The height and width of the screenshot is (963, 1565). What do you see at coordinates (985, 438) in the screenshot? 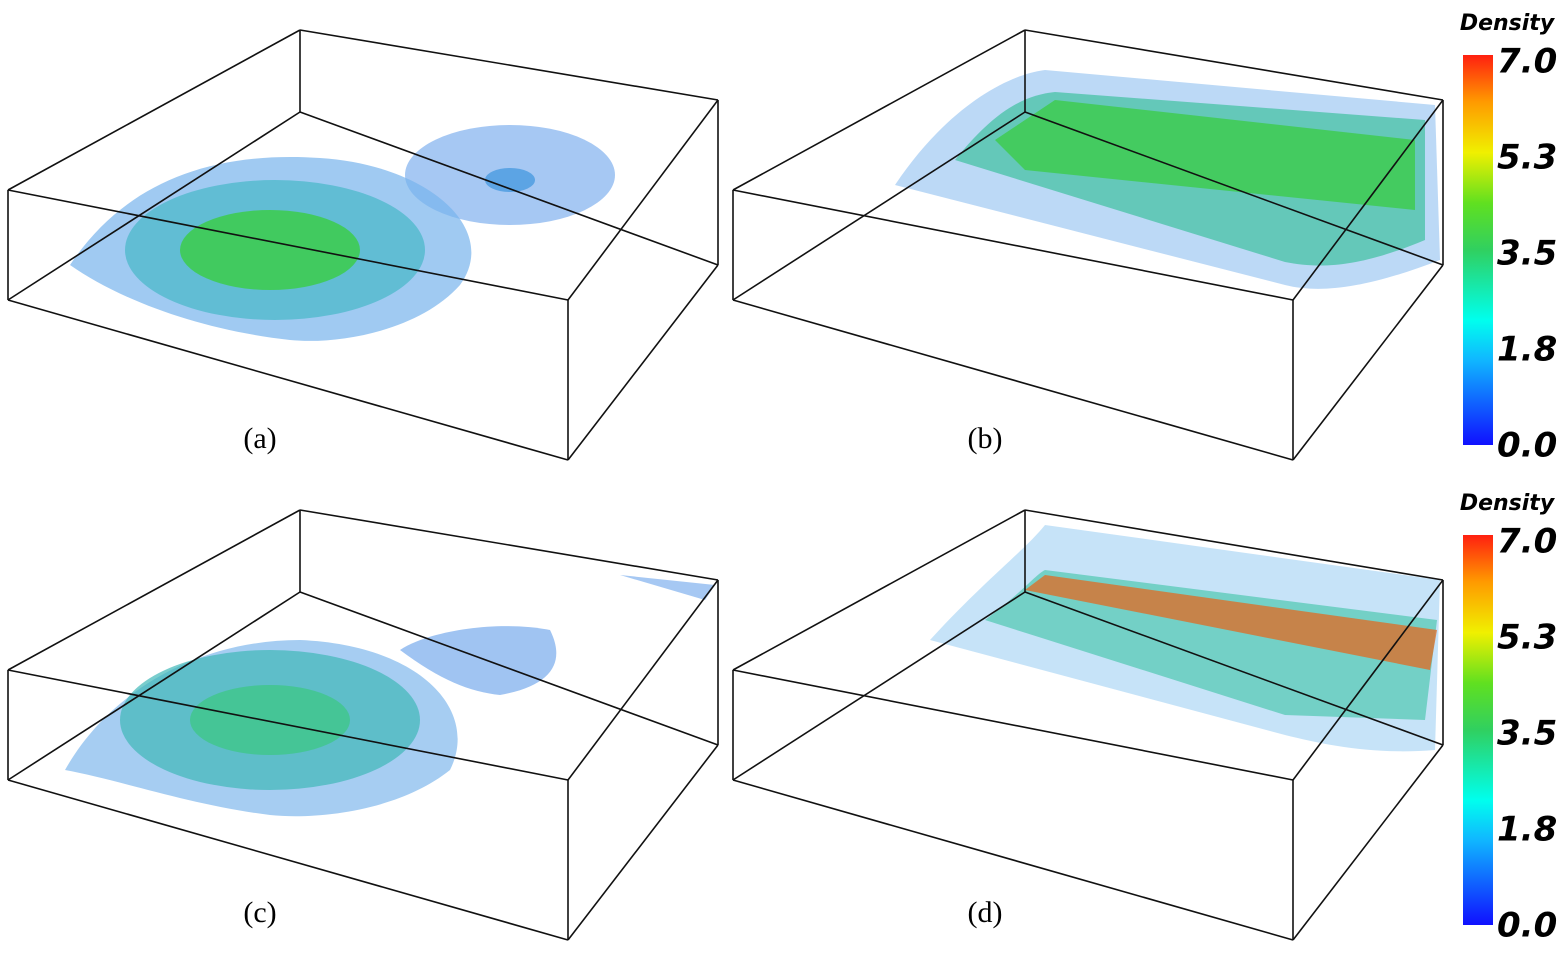
I see `panel-label: (b)` at bounding box center [985, 438].